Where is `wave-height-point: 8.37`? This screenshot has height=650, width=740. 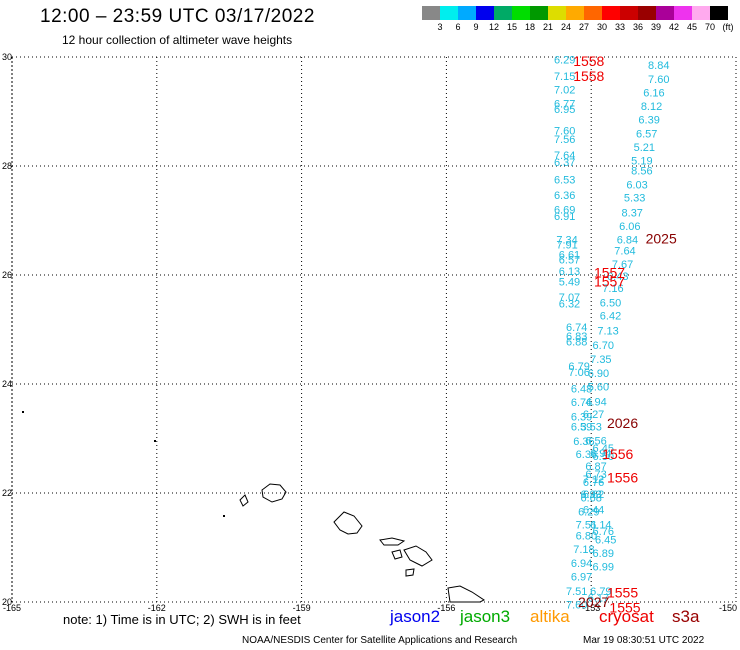
wave-height-point: 8.37 is located at coordinates (632, 213).